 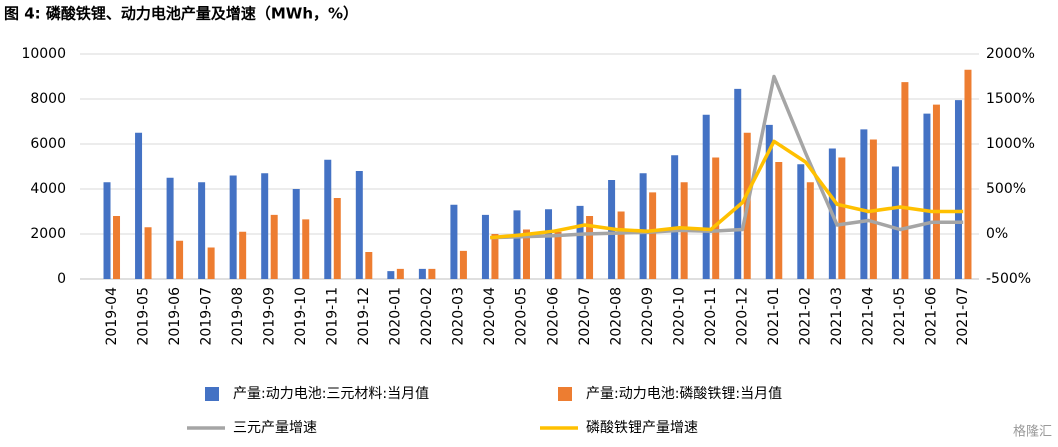 I want to click on x-tick-label: 2020-10, so click(x=679, y=316).